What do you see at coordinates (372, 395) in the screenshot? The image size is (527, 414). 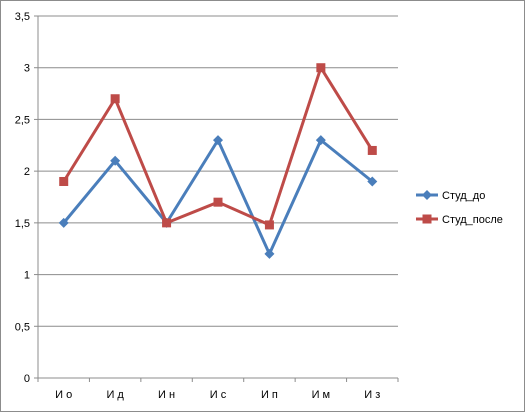 I see `x-tick-label: И з` at bounding box center [372, 395].